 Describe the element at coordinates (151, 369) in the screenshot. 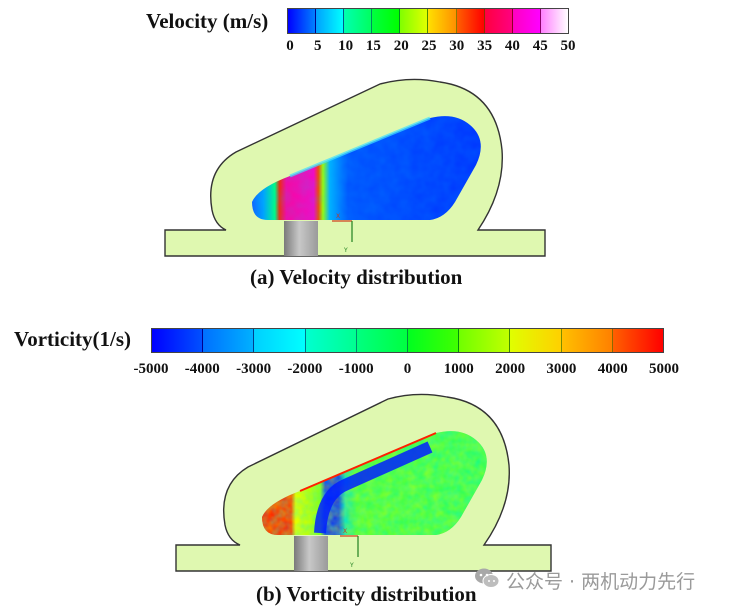

I see `colorbar-tick-label: -5000` at that location.